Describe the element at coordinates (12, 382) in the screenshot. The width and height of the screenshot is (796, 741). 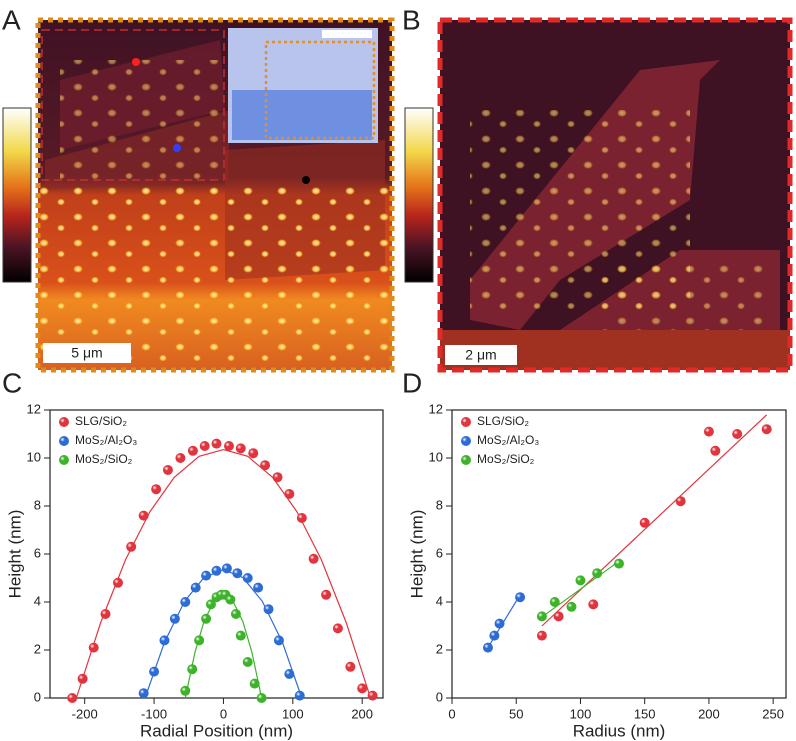
I see `panel-label: C` at that location.